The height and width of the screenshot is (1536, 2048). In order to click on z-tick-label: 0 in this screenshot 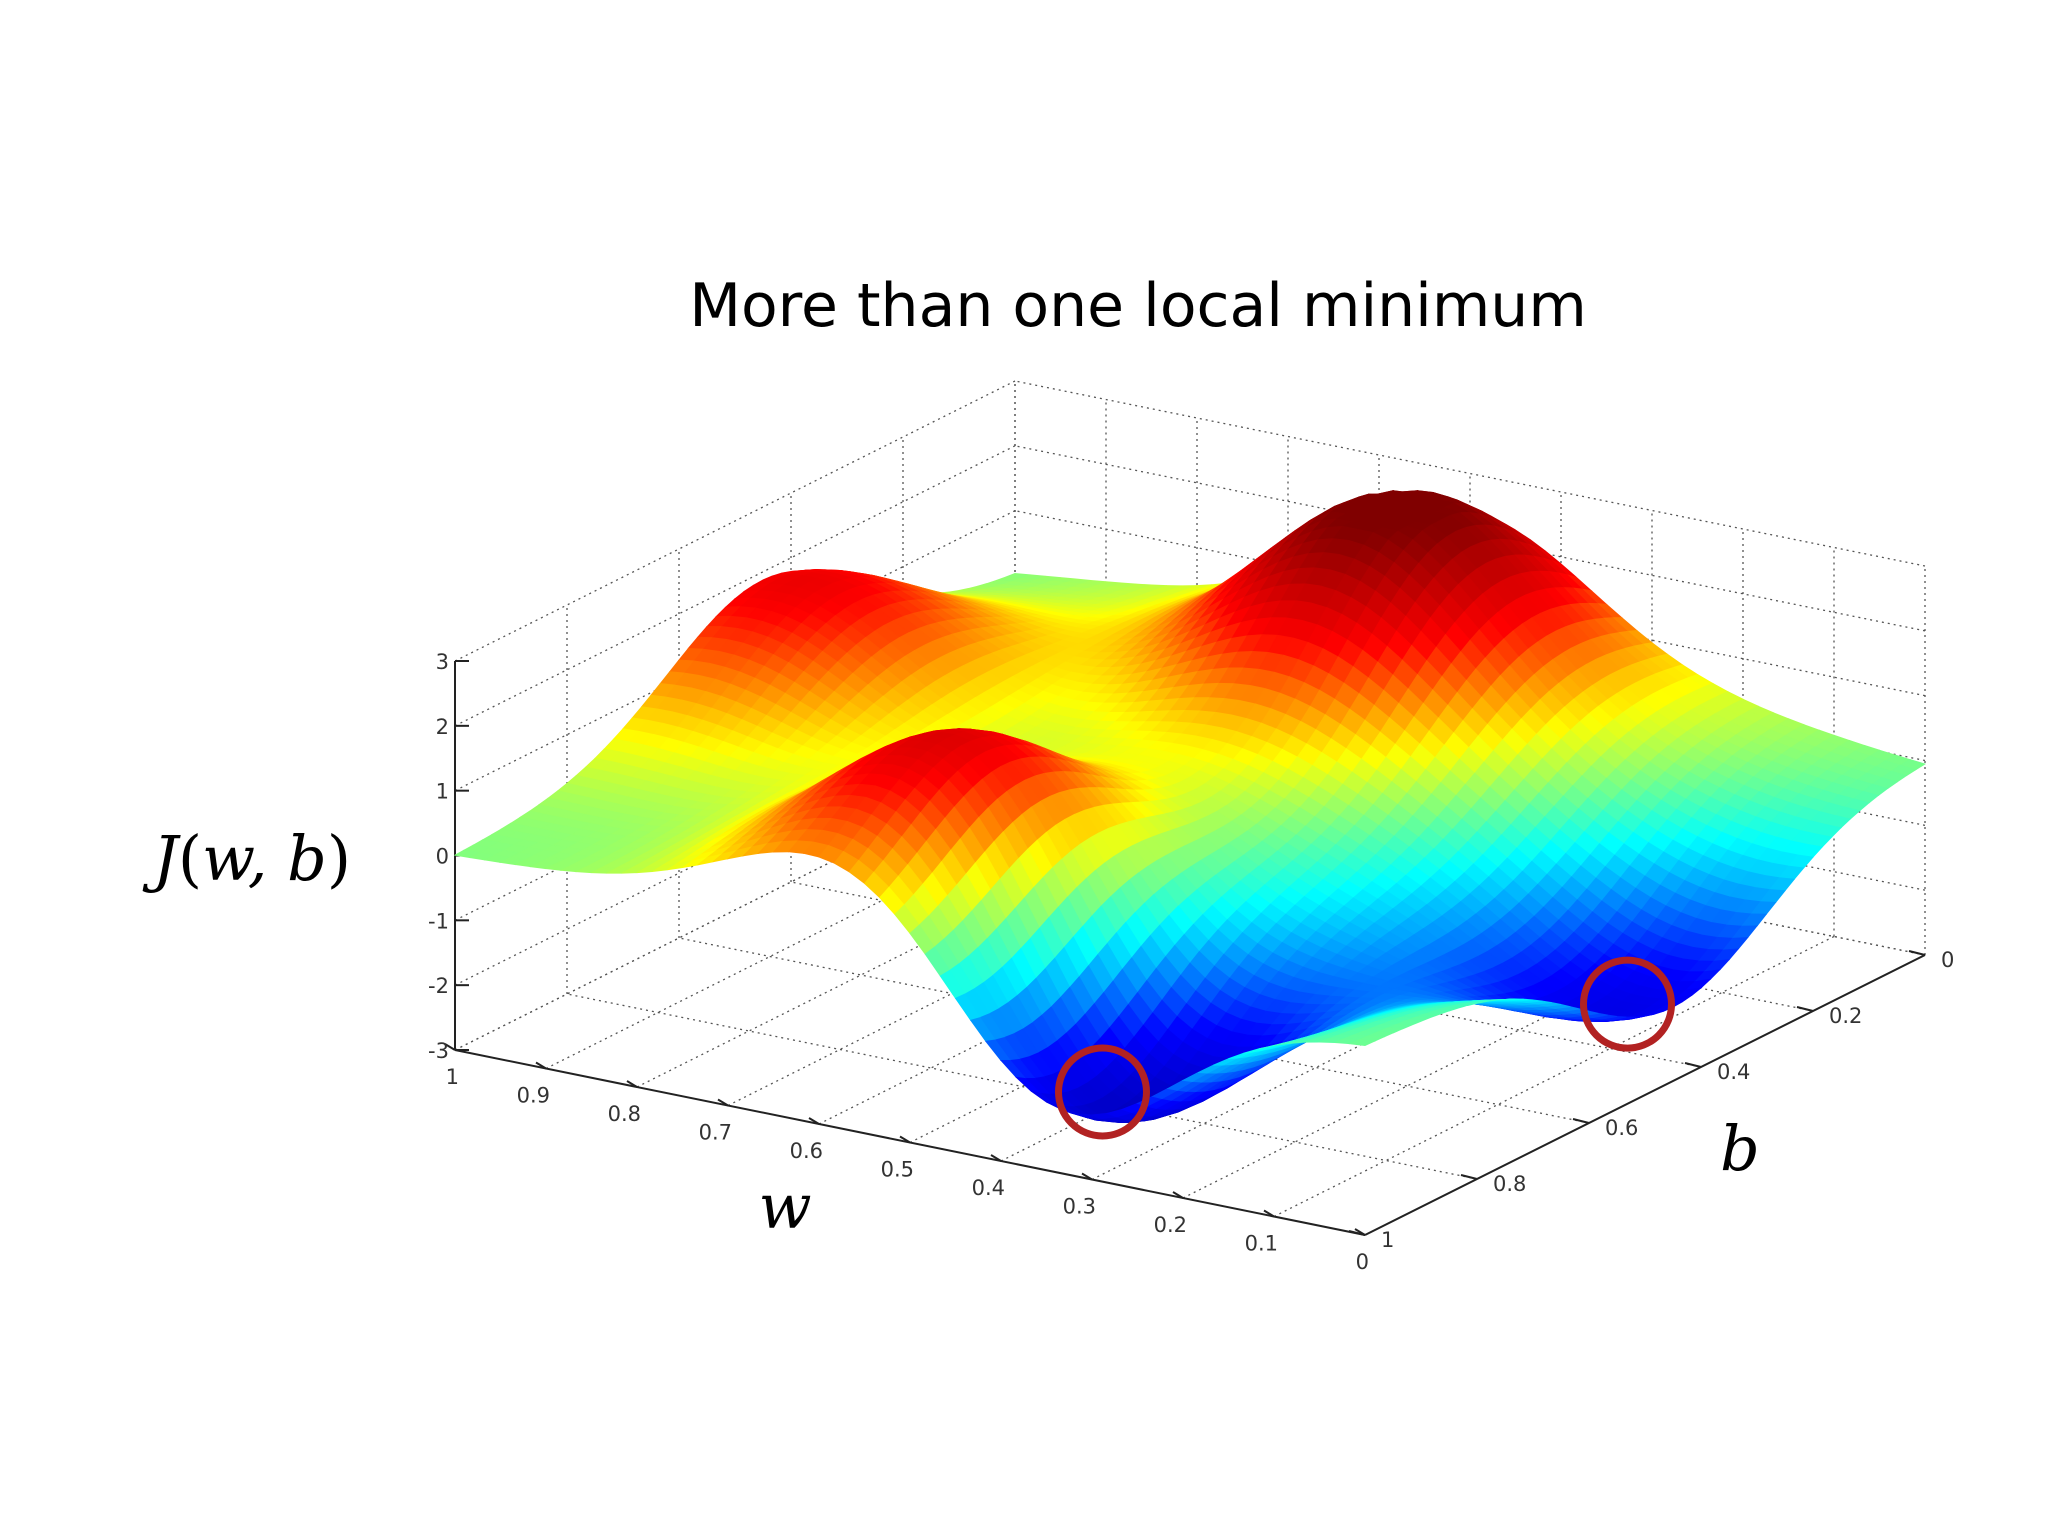, I will do `click(442, 857)`.